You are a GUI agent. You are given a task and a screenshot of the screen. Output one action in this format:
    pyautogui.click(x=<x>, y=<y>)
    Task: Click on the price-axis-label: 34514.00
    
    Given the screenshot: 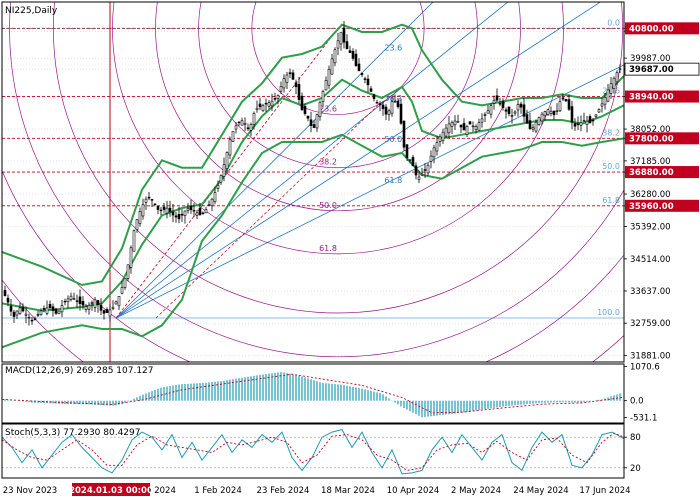 What is the action you would take?
    pyautogui.click(x=650, y=260)
    